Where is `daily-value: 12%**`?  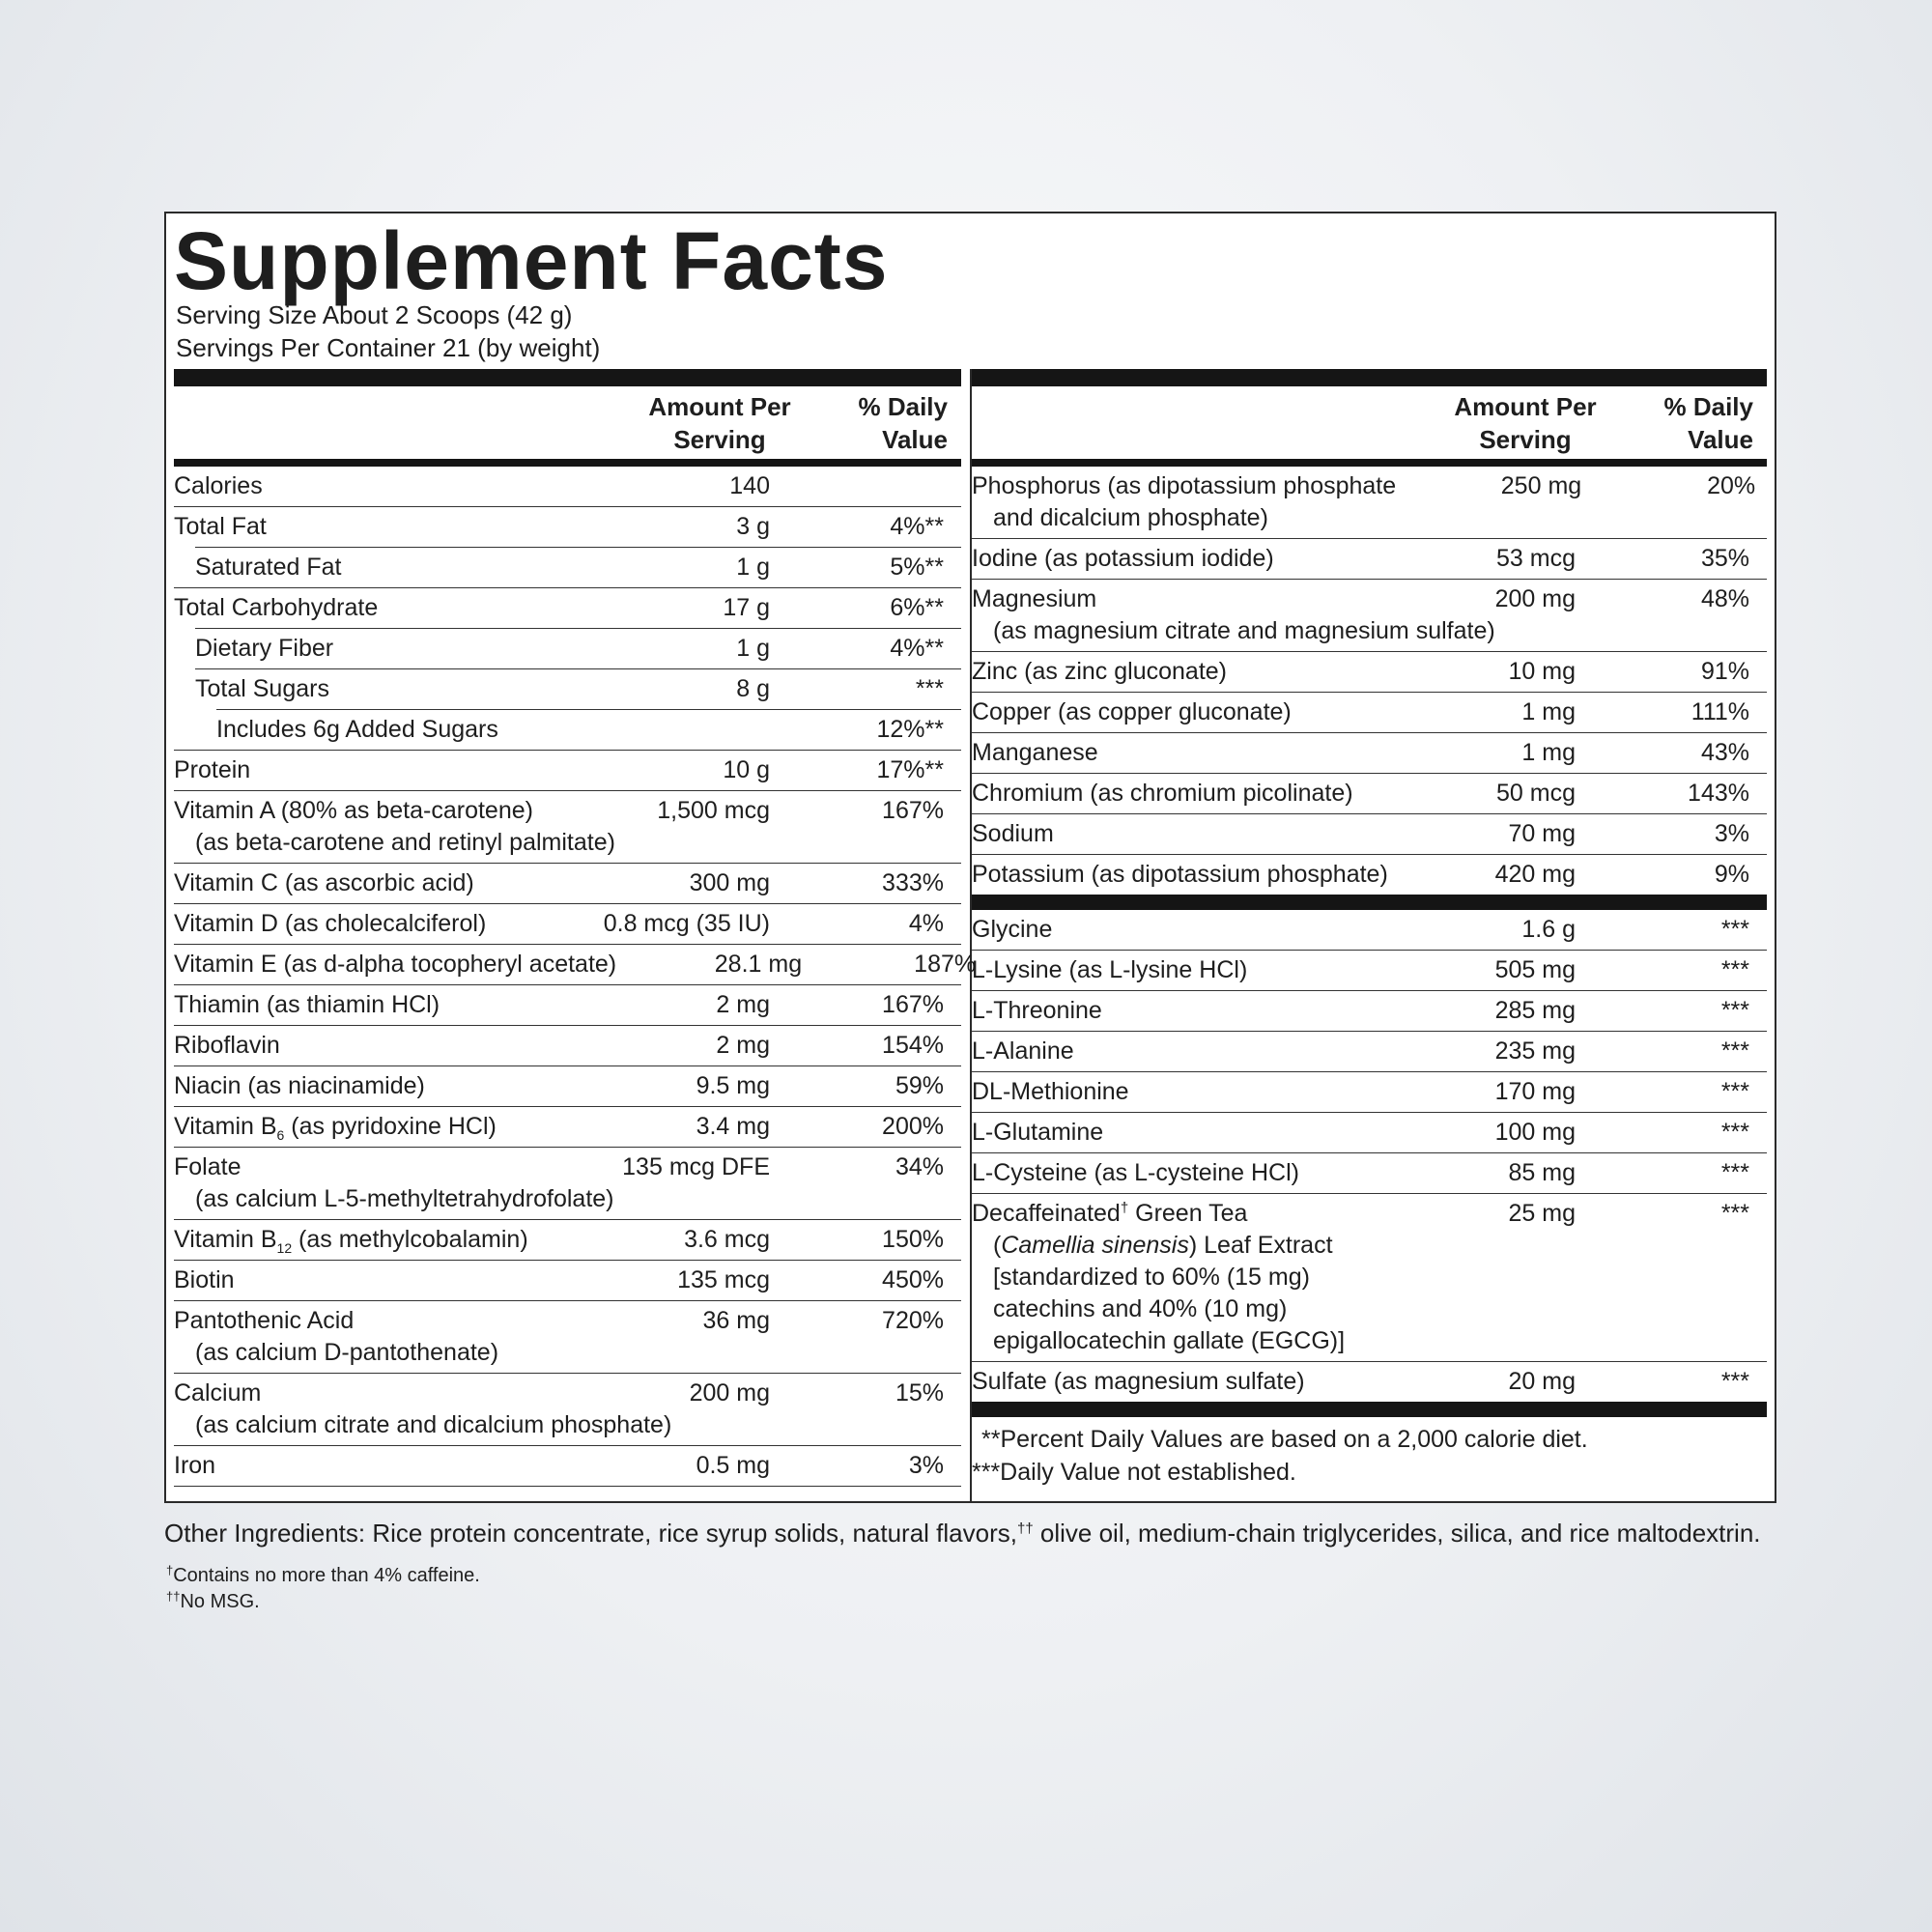
daily-value: 12%** is located at coordinates (910, 729).